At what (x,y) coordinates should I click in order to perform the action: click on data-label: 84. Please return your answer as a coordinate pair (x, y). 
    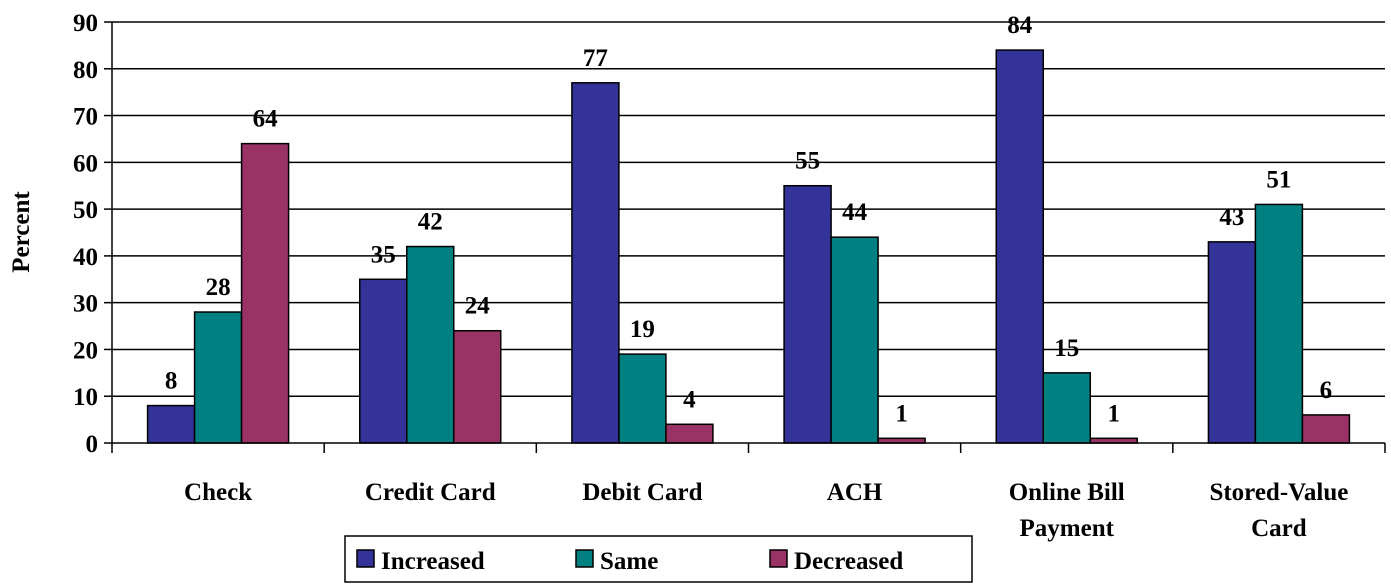
    Looking at the image, I should click on (1020, 25).